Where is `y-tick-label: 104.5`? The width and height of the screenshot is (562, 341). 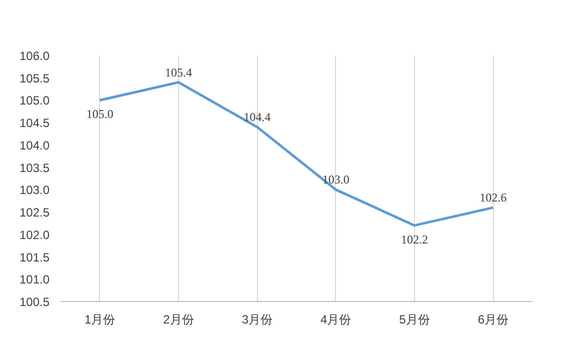
y-tick-label: 104.5 is located at coordinates (34, 123).